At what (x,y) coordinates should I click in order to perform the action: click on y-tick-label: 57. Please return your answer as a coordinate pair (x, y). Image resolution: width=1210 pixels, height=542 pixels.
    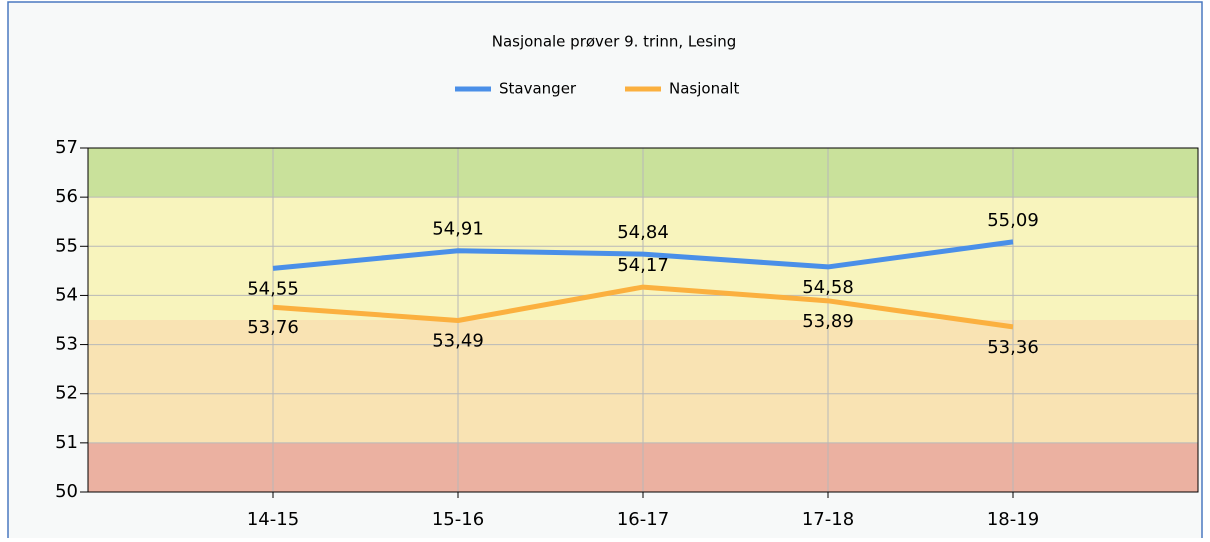
    Looking at the image, I should click on (66, 147).